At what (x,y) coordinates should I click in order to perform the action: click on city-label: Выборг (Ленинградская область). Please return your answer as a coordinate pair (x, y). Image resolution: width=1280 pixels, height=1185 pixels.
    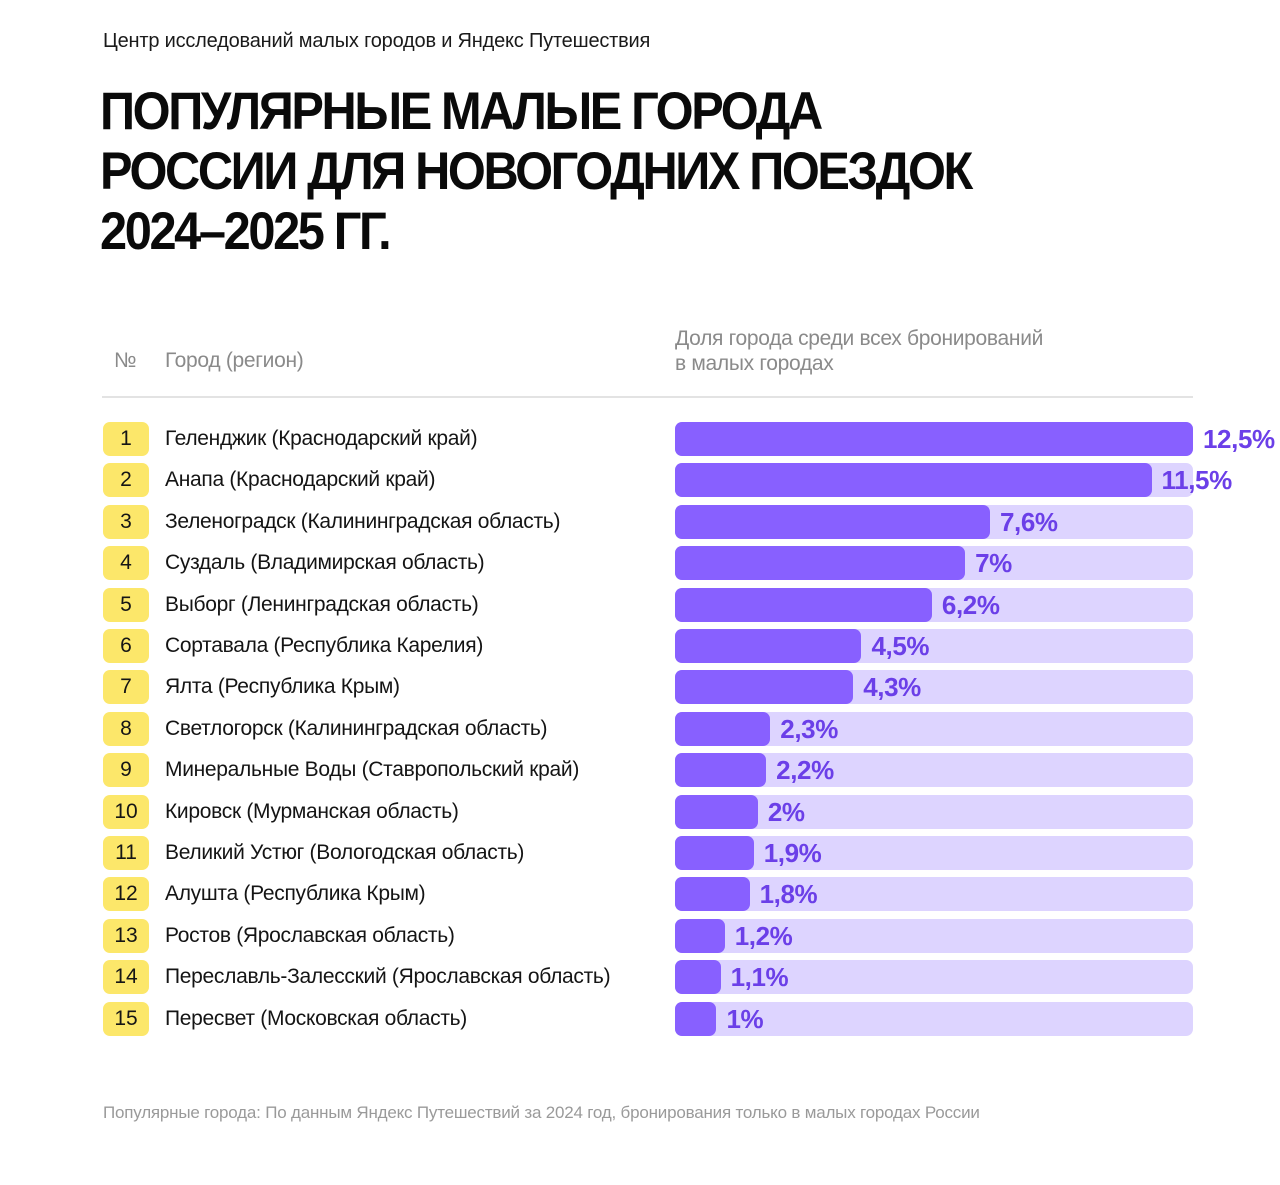
    Looking at the image, I should click on (322, 604).